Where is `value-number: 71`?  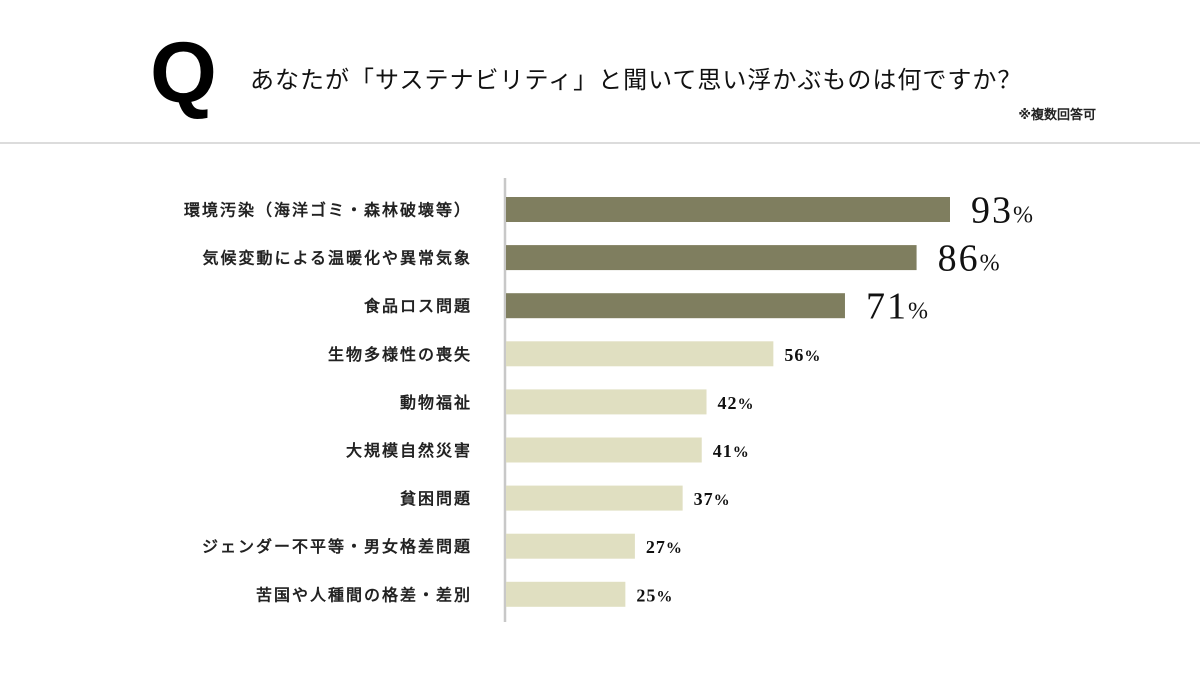 value-number: 71 is located at coordinates (887, 307).